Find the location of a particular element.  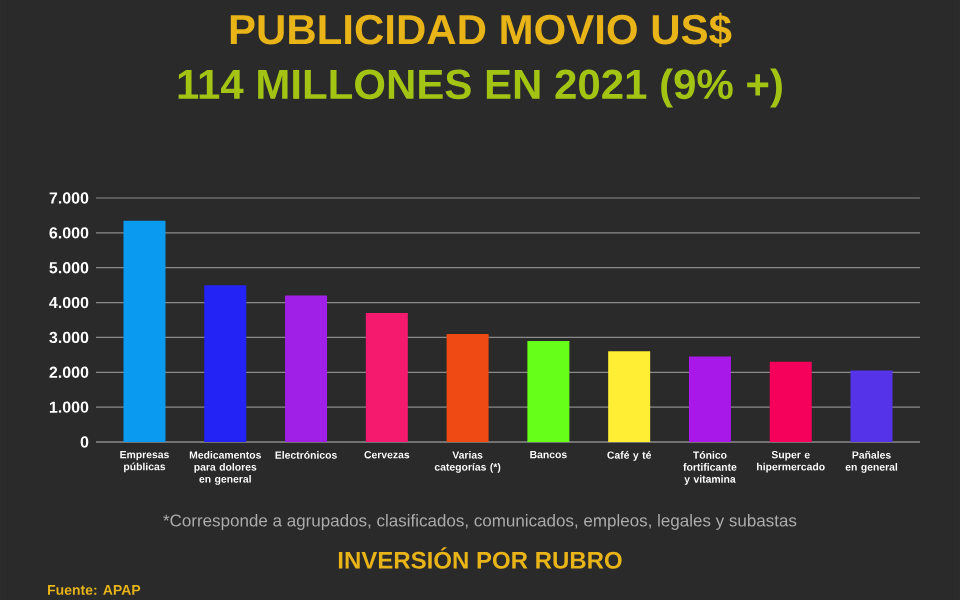

chart-title: PUBLICIDAD MOVIO US$ is located at coordinates (481, 30).